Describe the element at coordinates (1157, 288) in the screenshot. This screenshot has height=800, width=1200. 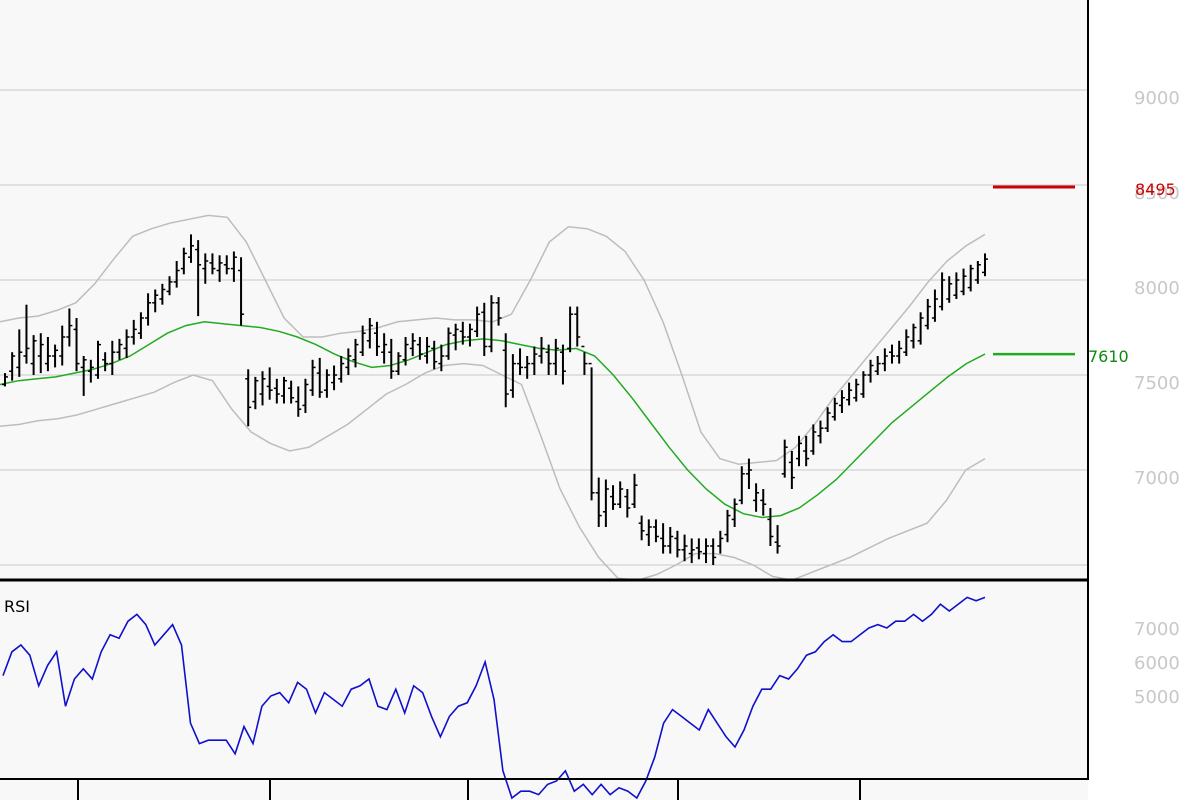
I see `y-tick-label: 8000` at that location.